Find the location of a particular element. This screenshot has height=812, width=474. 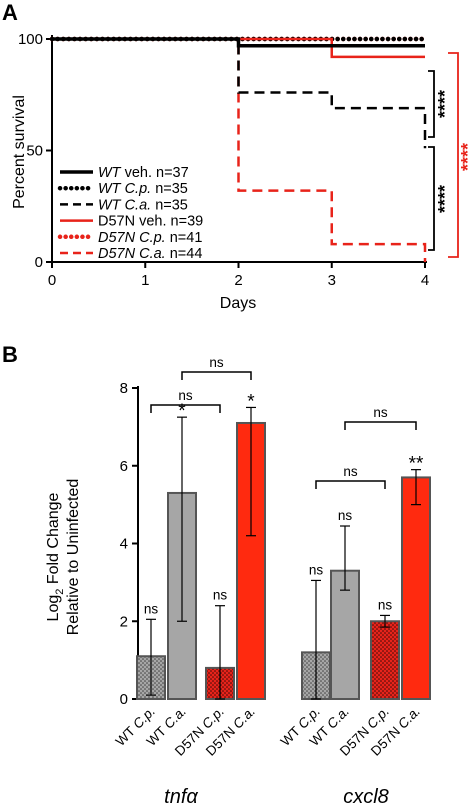

a-y-tick-label: 0 is located at coordinates (39, 262).